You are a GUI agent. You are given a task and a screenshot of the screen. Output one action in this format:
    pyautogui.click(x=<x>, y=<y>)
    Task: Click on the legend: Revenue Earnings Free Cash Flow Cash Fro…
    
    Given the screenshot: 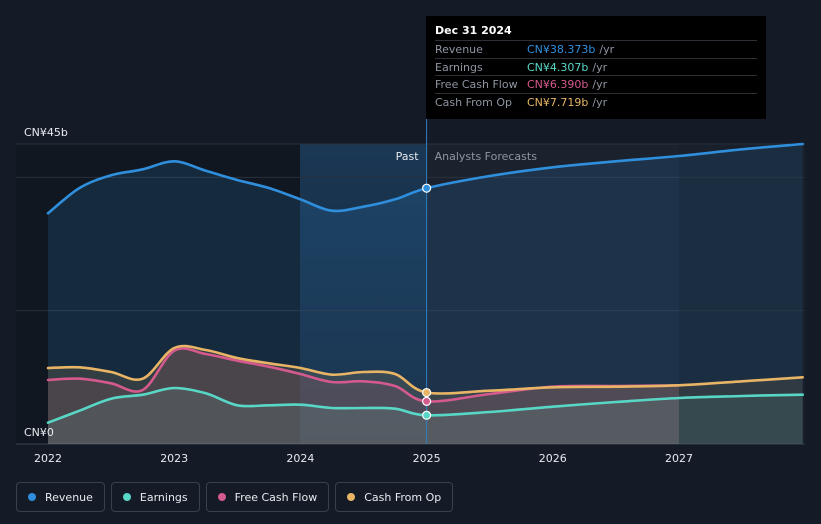 What is the action you would take?
    pyautogui.click(x=235, y=497)
    